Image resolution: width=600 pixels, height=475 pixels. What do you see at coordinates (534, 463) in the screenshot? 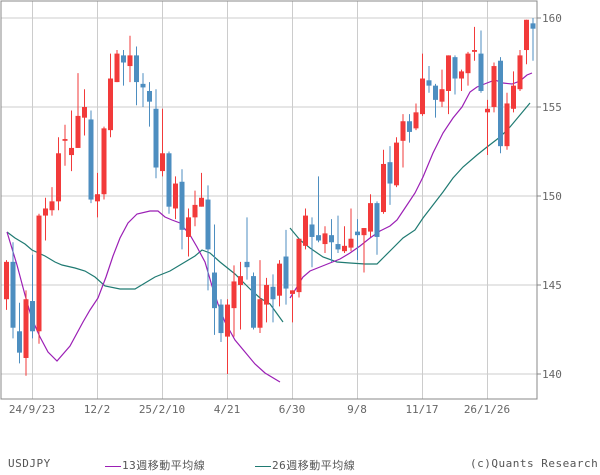
I see `credit-label: (c)Quants Research` at bounding box center [534, 463].